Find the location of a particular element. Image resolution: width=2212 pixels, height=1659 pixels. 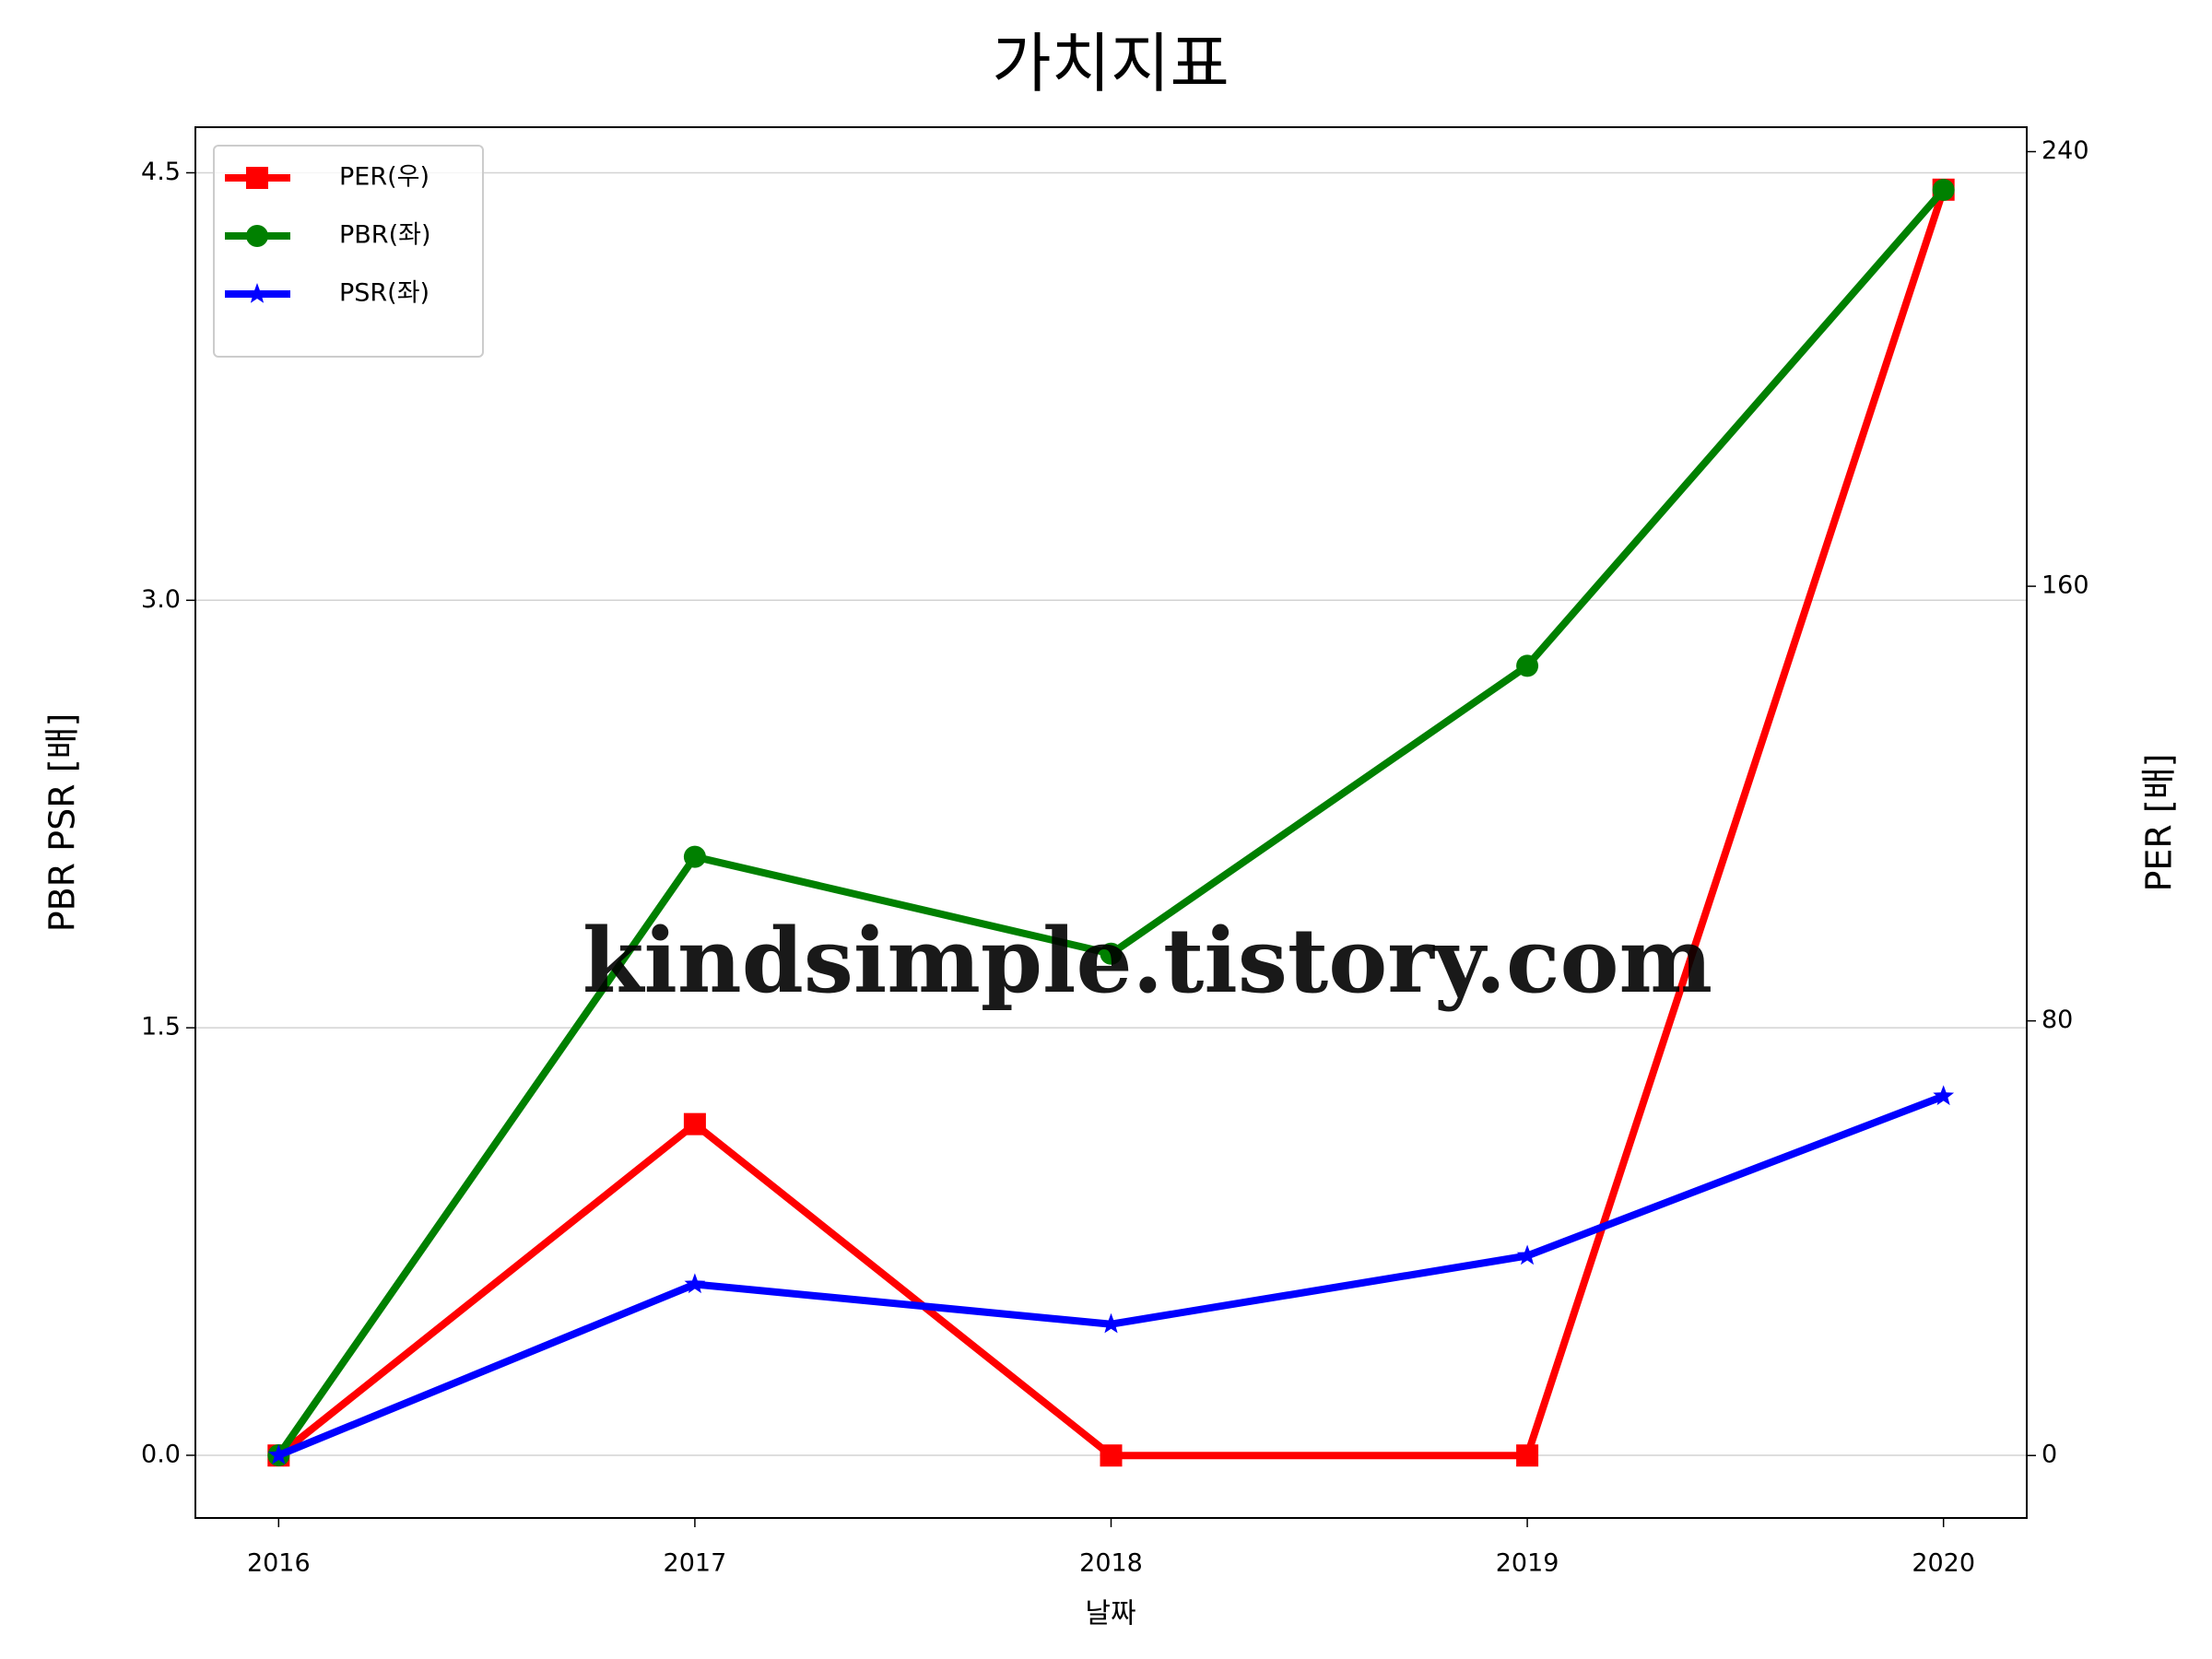

x-tick-label: 2016 is located at coordinates (279, 1563).